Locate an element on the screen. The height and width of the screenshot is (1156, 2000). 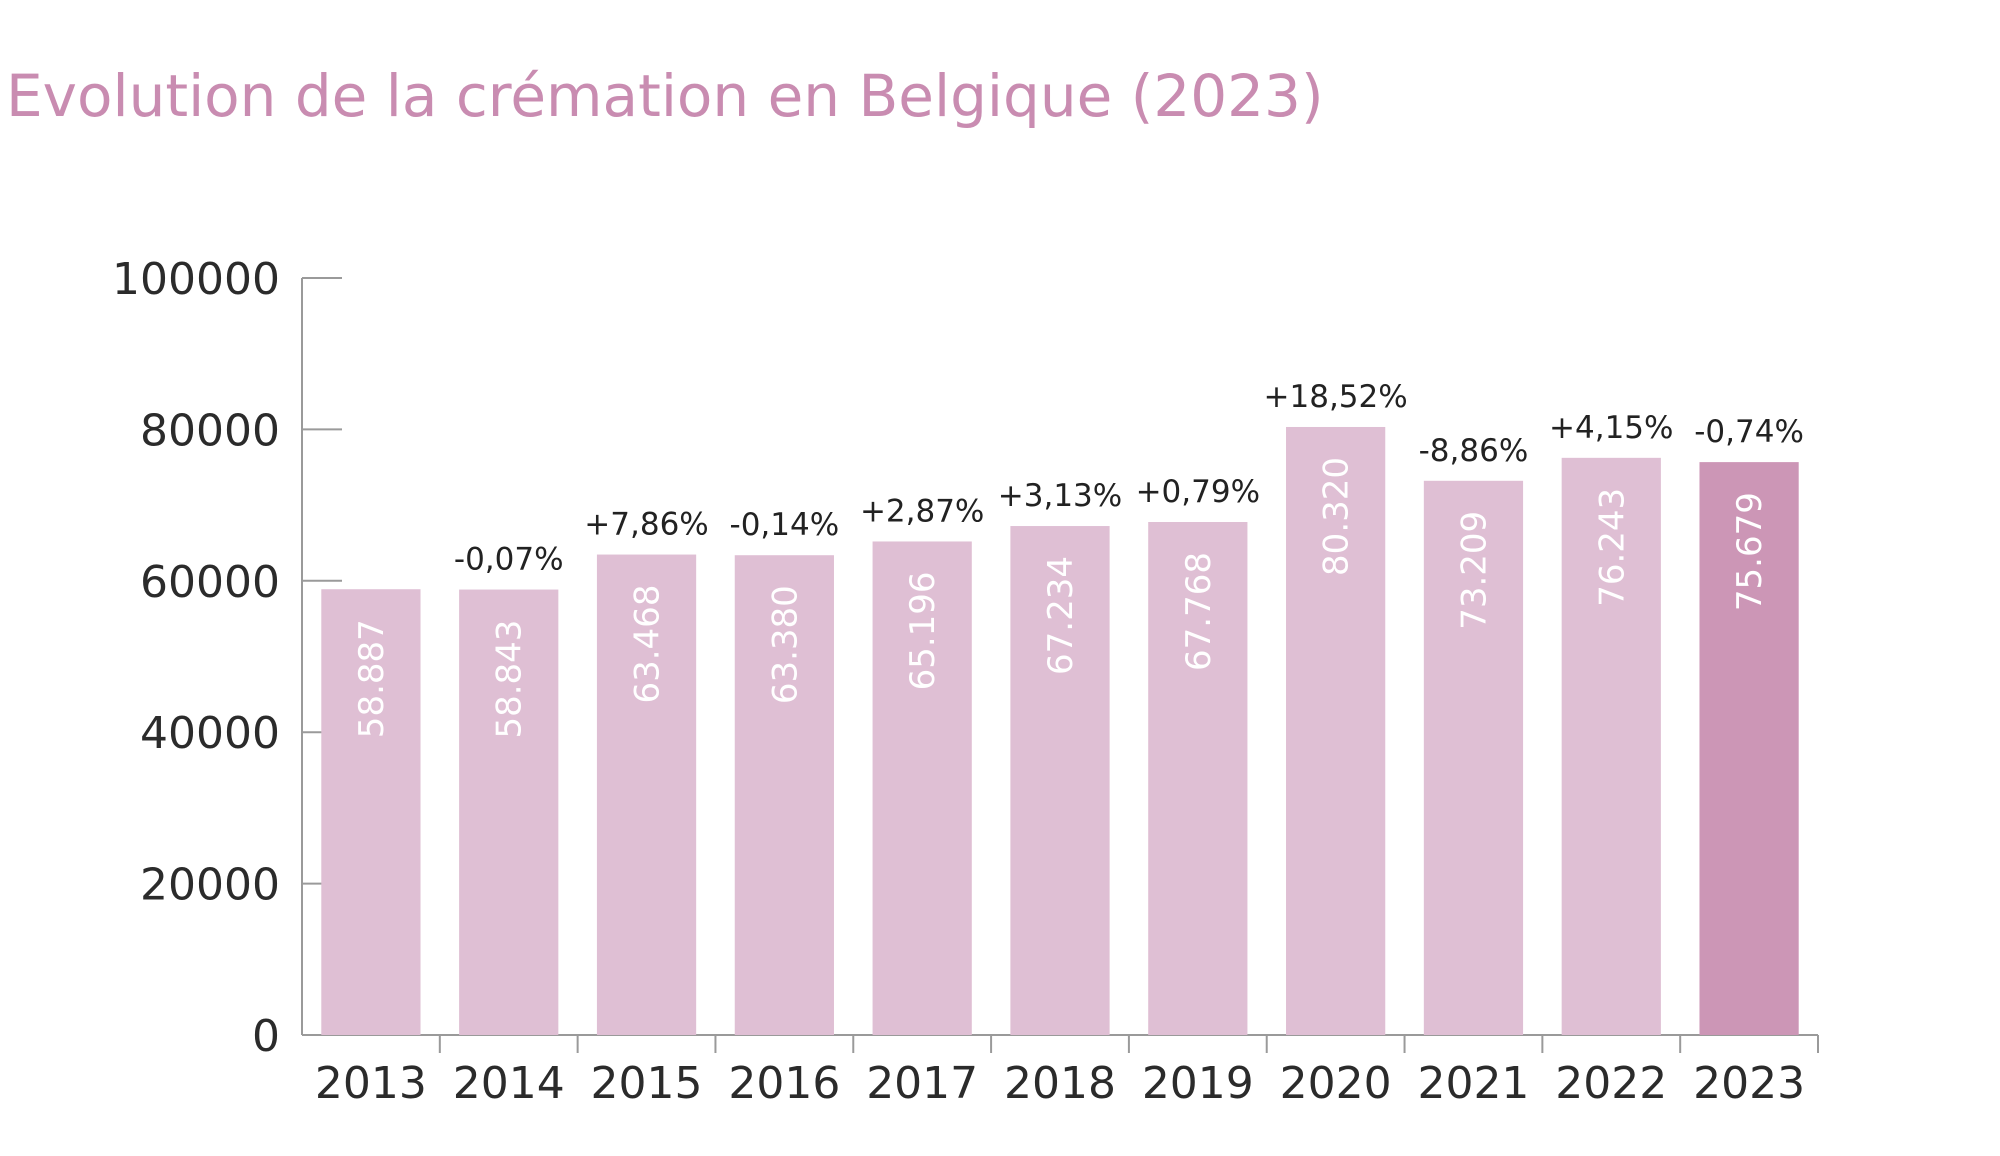
change-label: -8,86% is located at coordinates (1474, 451).